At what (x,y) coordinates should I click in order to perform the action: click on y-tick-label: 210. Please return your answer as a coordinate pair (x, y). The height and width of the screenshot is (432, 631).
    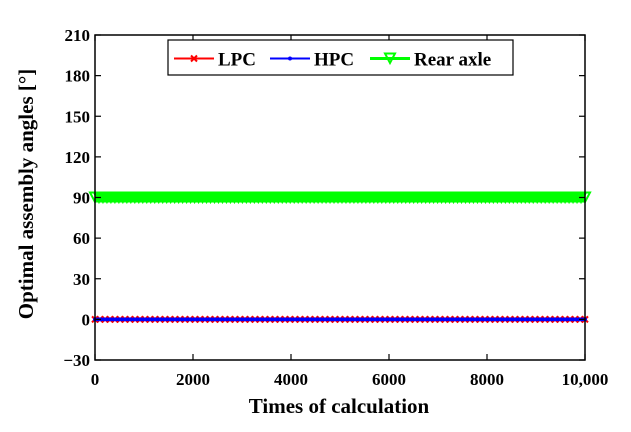
    Looking at the image, I should click on (78, 35).